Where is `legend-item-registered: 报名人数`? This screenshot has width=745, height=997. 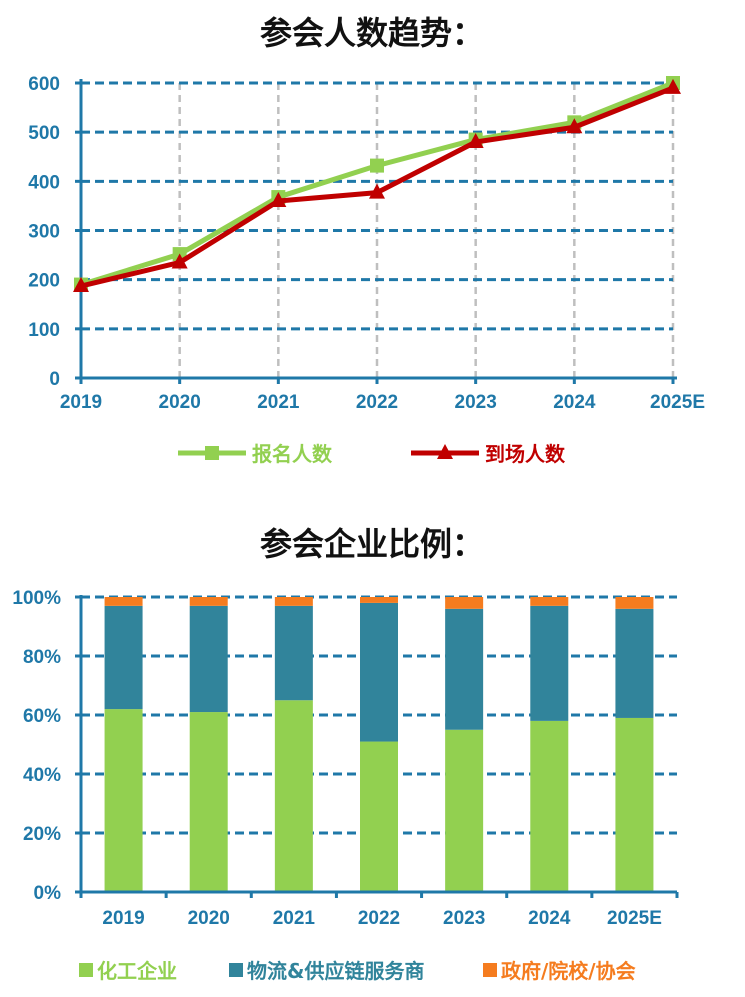
legend-item-registered: 报名人数 is located at coordinates (255, 454).